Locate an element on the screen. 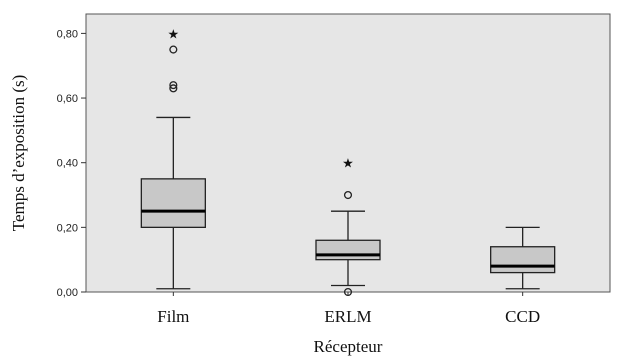 This screenshot has width=618, height=358. x-tick-label: Film is located at coordinates (173, 316).